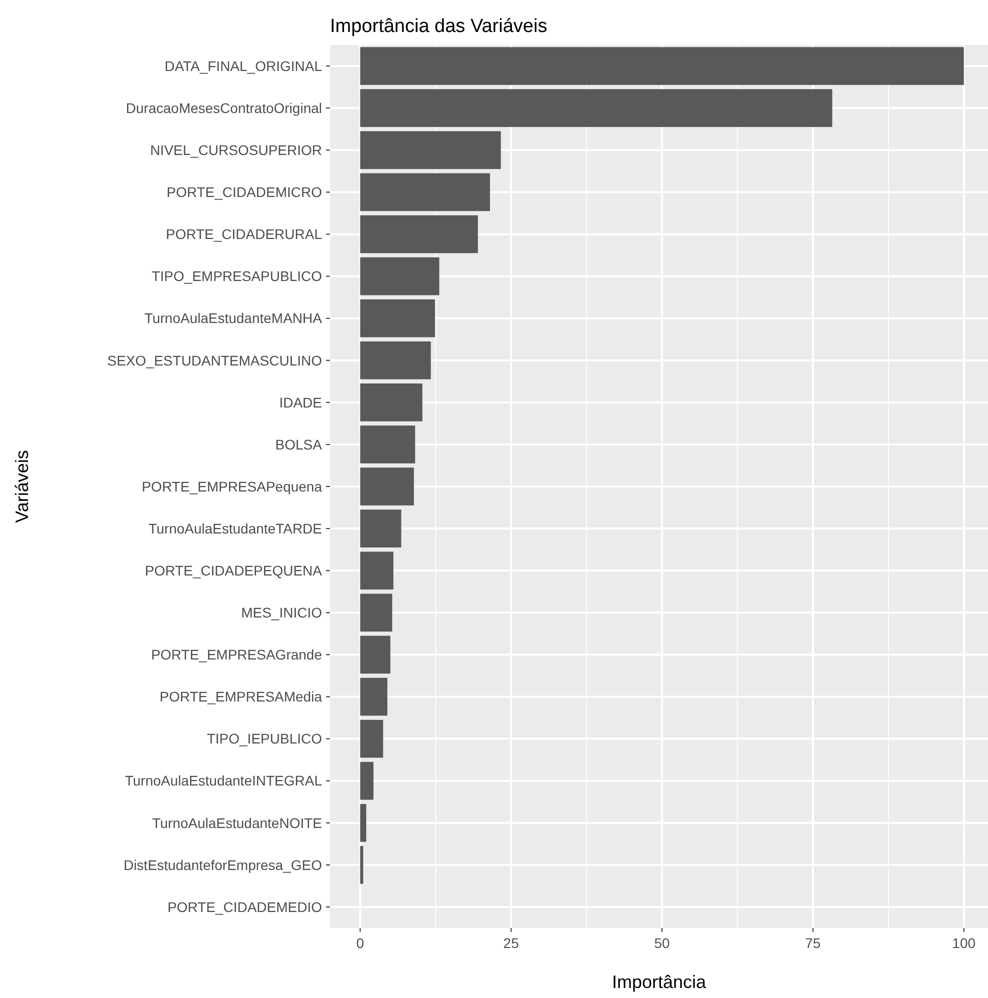 The image size is (988, 998). What do you see at coordinates (232, 486) in the screenshot?
I see `y-tick-label: PORTE_EMPRESAPequena` at bounding box center [232, 486].